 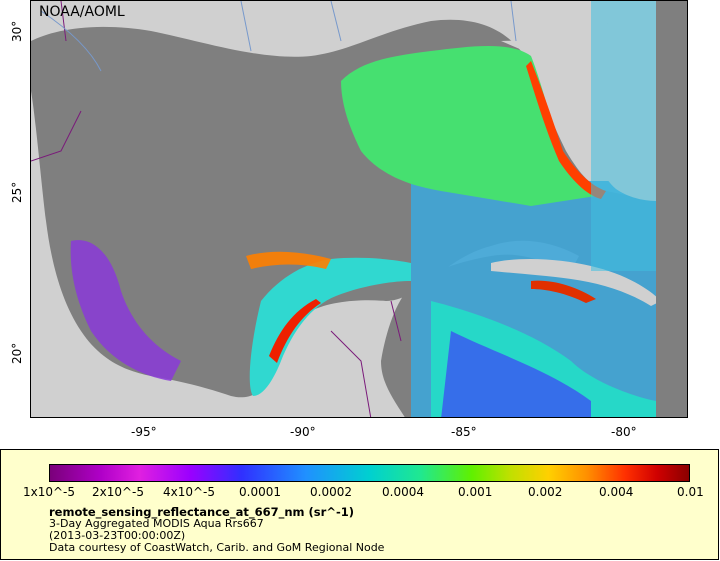 I want to click on caribbean-blue-patches, so click(x=516, y=374).